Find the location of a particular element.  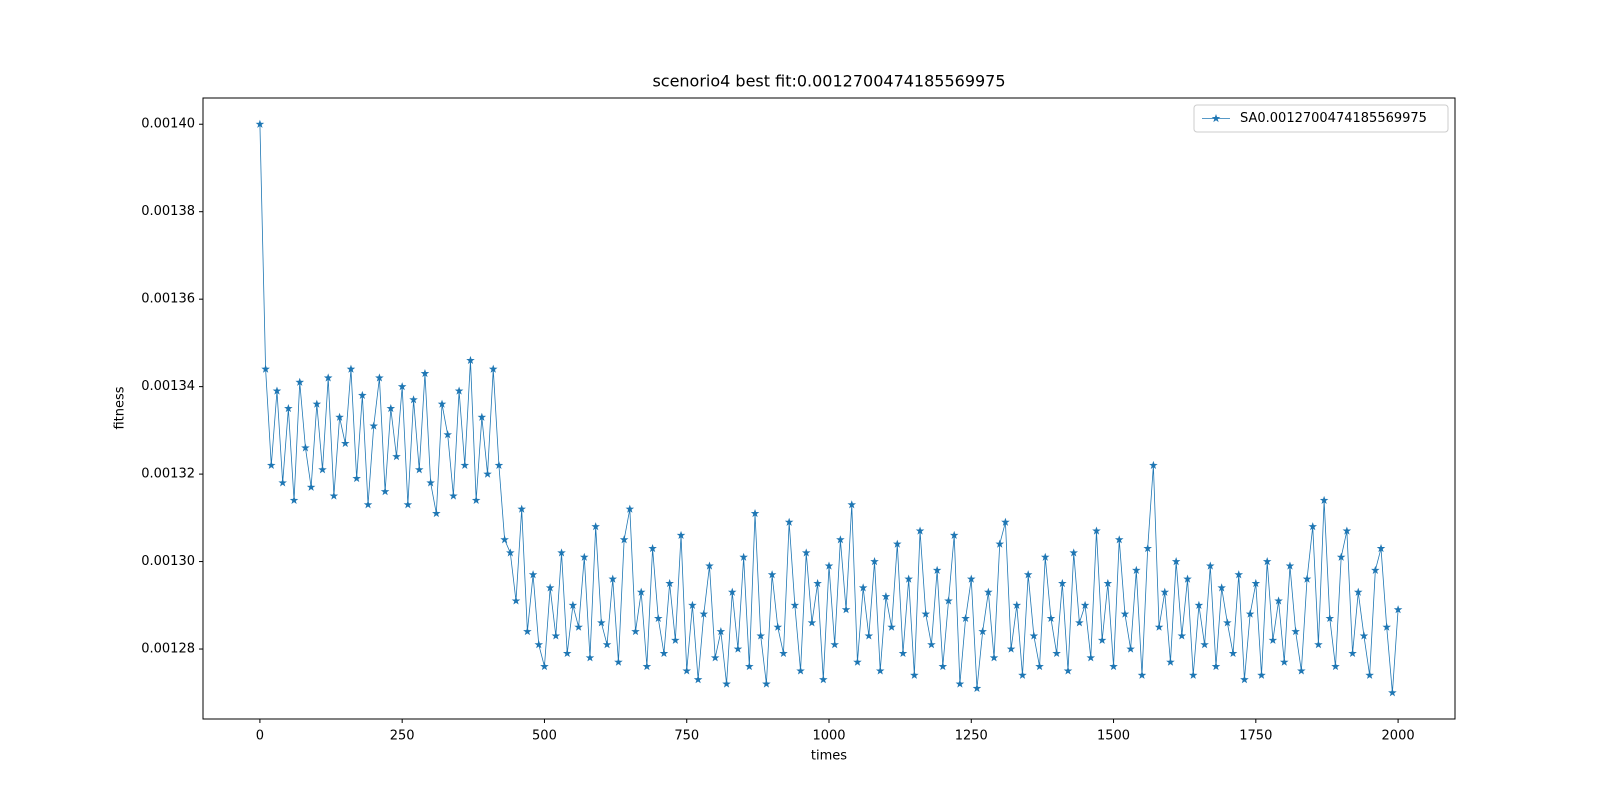

legend-label: SA0.0012700474185569975 is located at coordinates (1333, 118).